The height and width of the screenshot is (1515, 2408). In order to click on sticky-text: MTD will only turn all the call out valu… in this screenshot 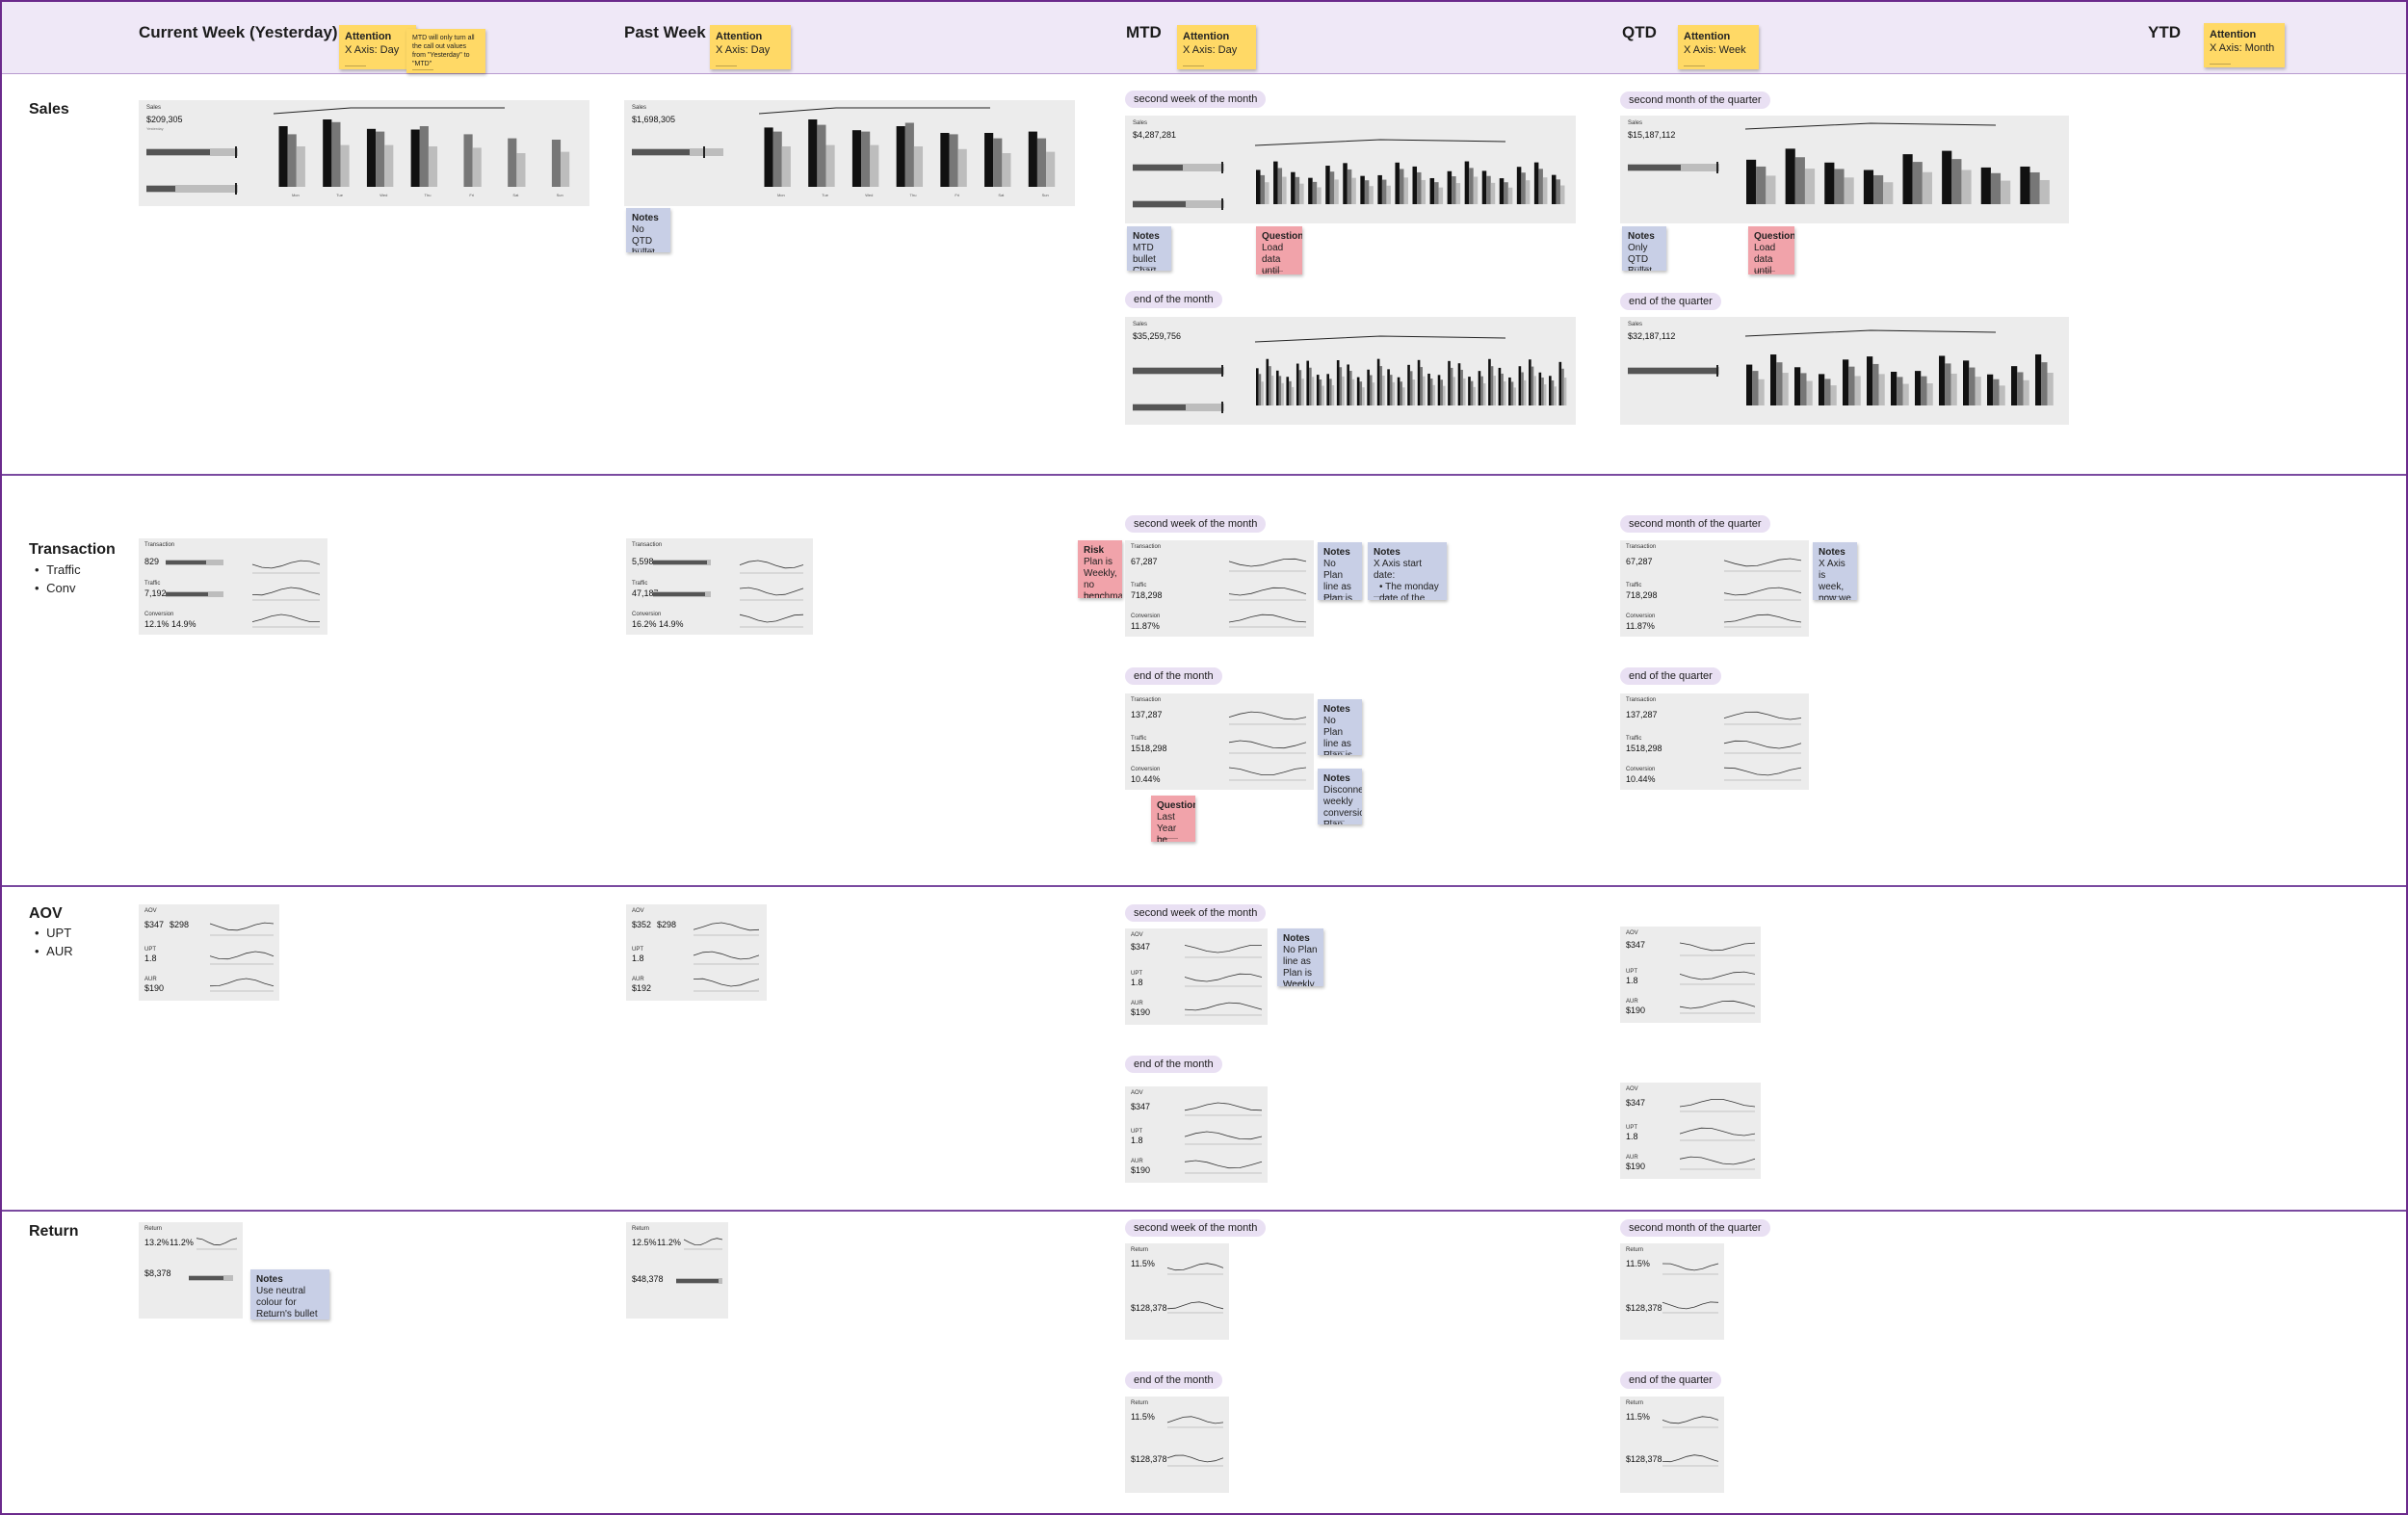, I will do `click(443, 51)`.